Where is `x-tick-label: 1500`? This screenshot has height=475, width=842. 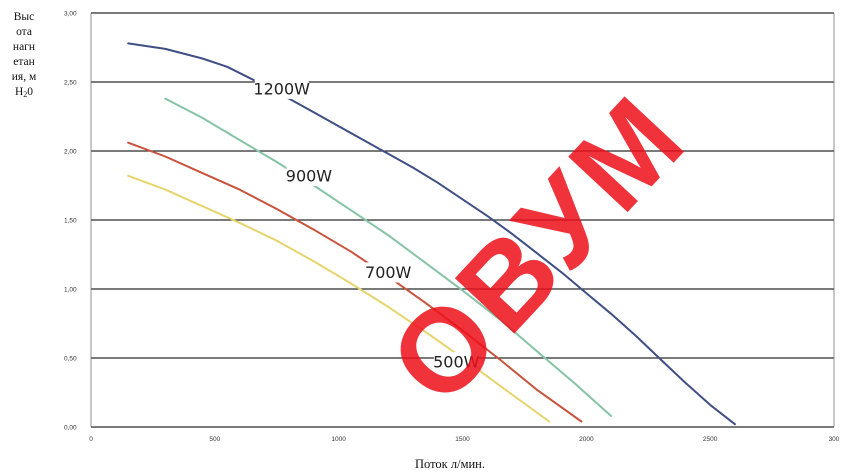 x-tick-label: 1500 is located at coordinates (462, 439).